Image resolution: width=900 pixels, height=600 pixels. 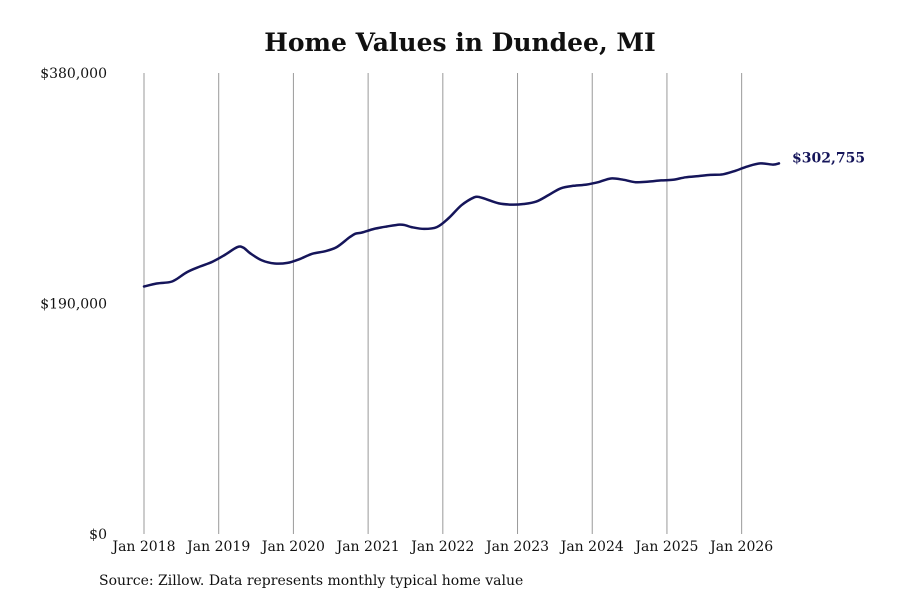 I want to click on end-value-label: $302,755, so click(x=828, y=158).